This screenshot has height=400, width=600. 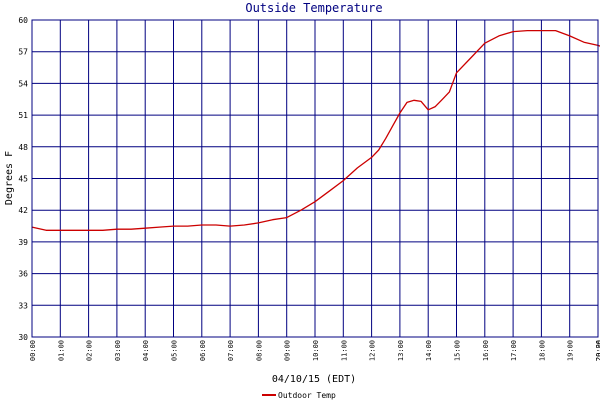 I want to click on x-tick-label: 11:00, so click(x=344, y=350).